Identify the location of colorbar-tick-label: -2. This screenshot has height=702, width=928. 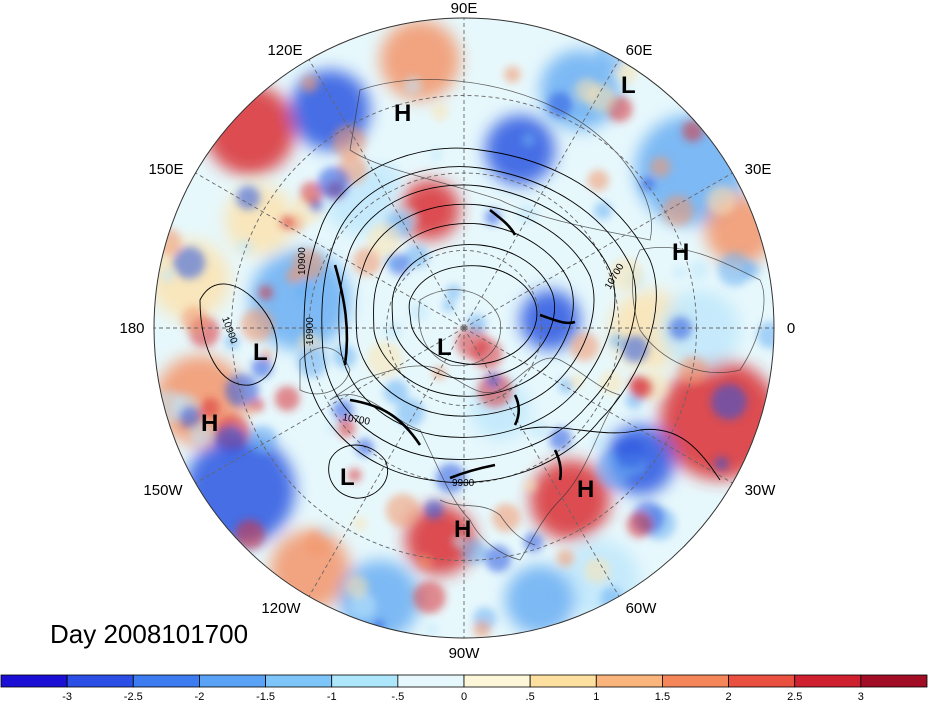
(200, 696).